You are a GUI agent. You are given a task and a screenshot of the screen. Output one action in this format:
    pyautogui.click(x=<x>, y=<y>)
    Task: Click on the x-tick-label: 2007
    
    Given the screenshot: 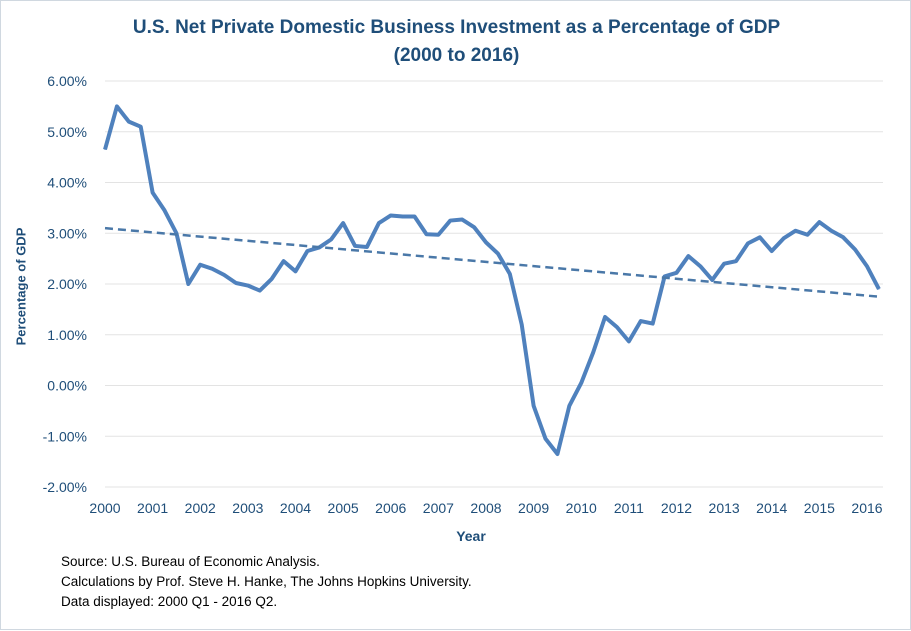 What is the action you would take?
    pyautogui.click(x=438, y=508)
    